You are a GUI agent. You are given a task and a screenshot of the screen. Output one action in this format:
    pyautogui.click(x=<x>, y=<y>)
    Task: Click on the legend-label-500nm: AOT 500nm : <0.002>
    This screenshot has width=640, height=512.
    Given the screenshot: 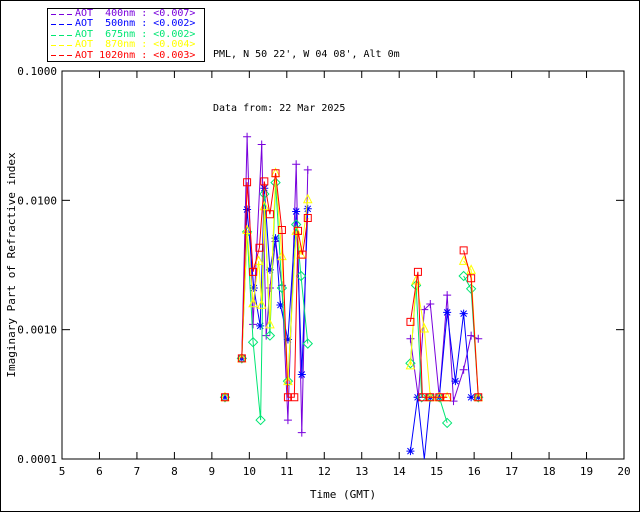 What is the action you would take?
    pyautogui.click(x=135, y=24)
    